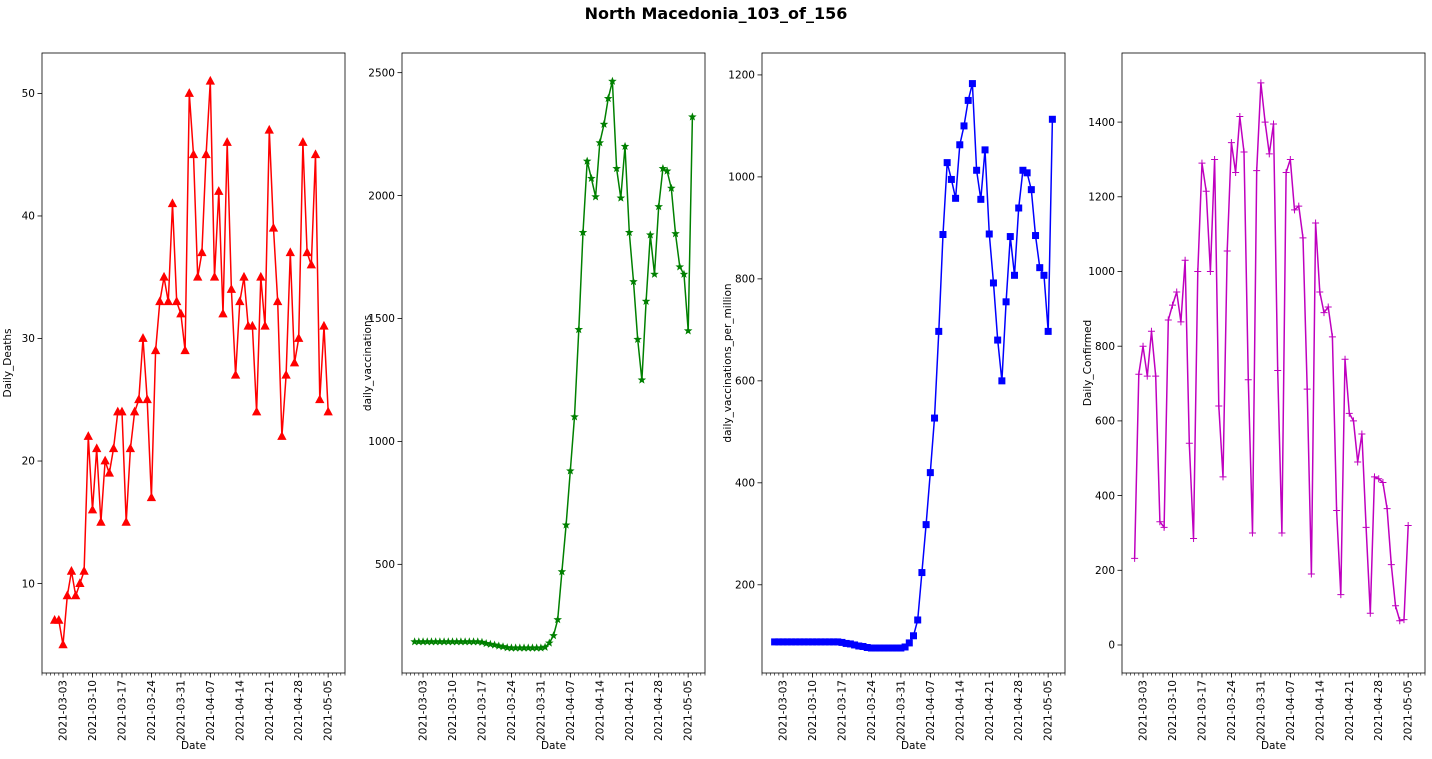  Describe the element at coordinates (1105, 496) in the screenshot. I see `y-tick-label: 400` at that location.